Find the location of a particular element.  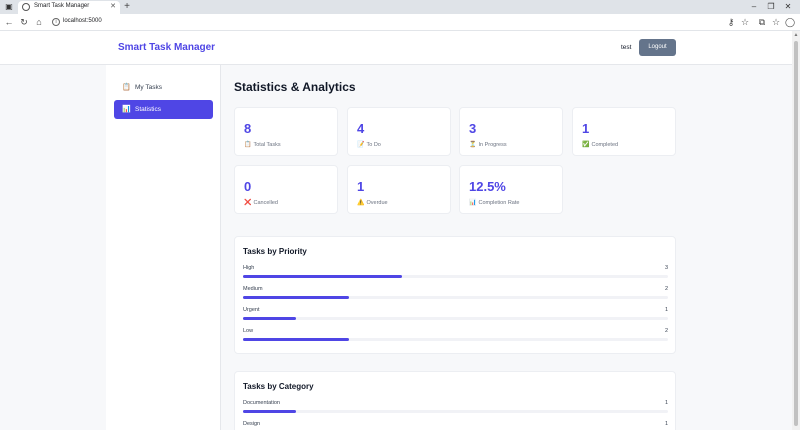

collections-icon: ☆ is located at coordinates (776, 22).